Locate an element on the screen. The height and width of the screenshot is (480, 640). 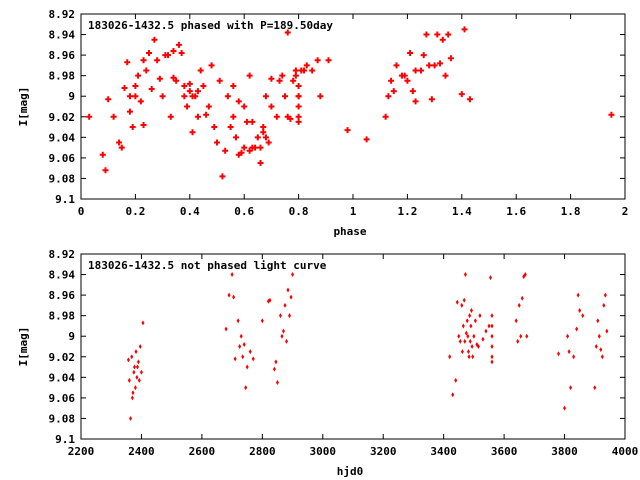
x-tick-label: 1.2 is located at coordinates (407, 211).